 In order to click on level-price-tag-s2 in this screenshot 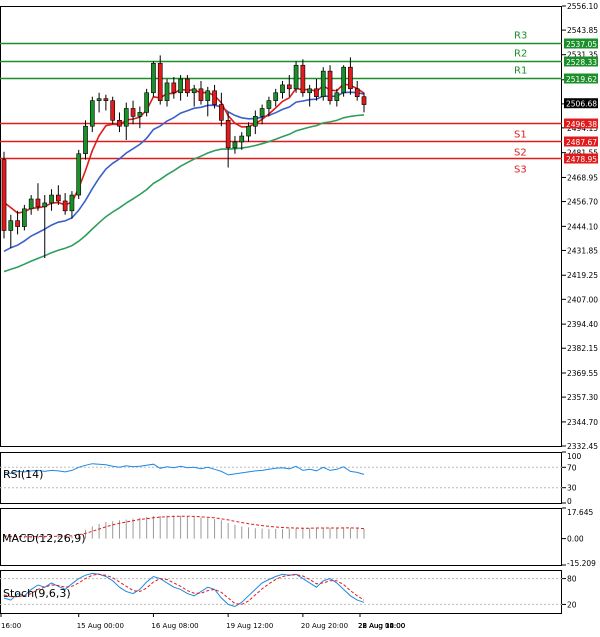, I will do `click(581, 141)`.